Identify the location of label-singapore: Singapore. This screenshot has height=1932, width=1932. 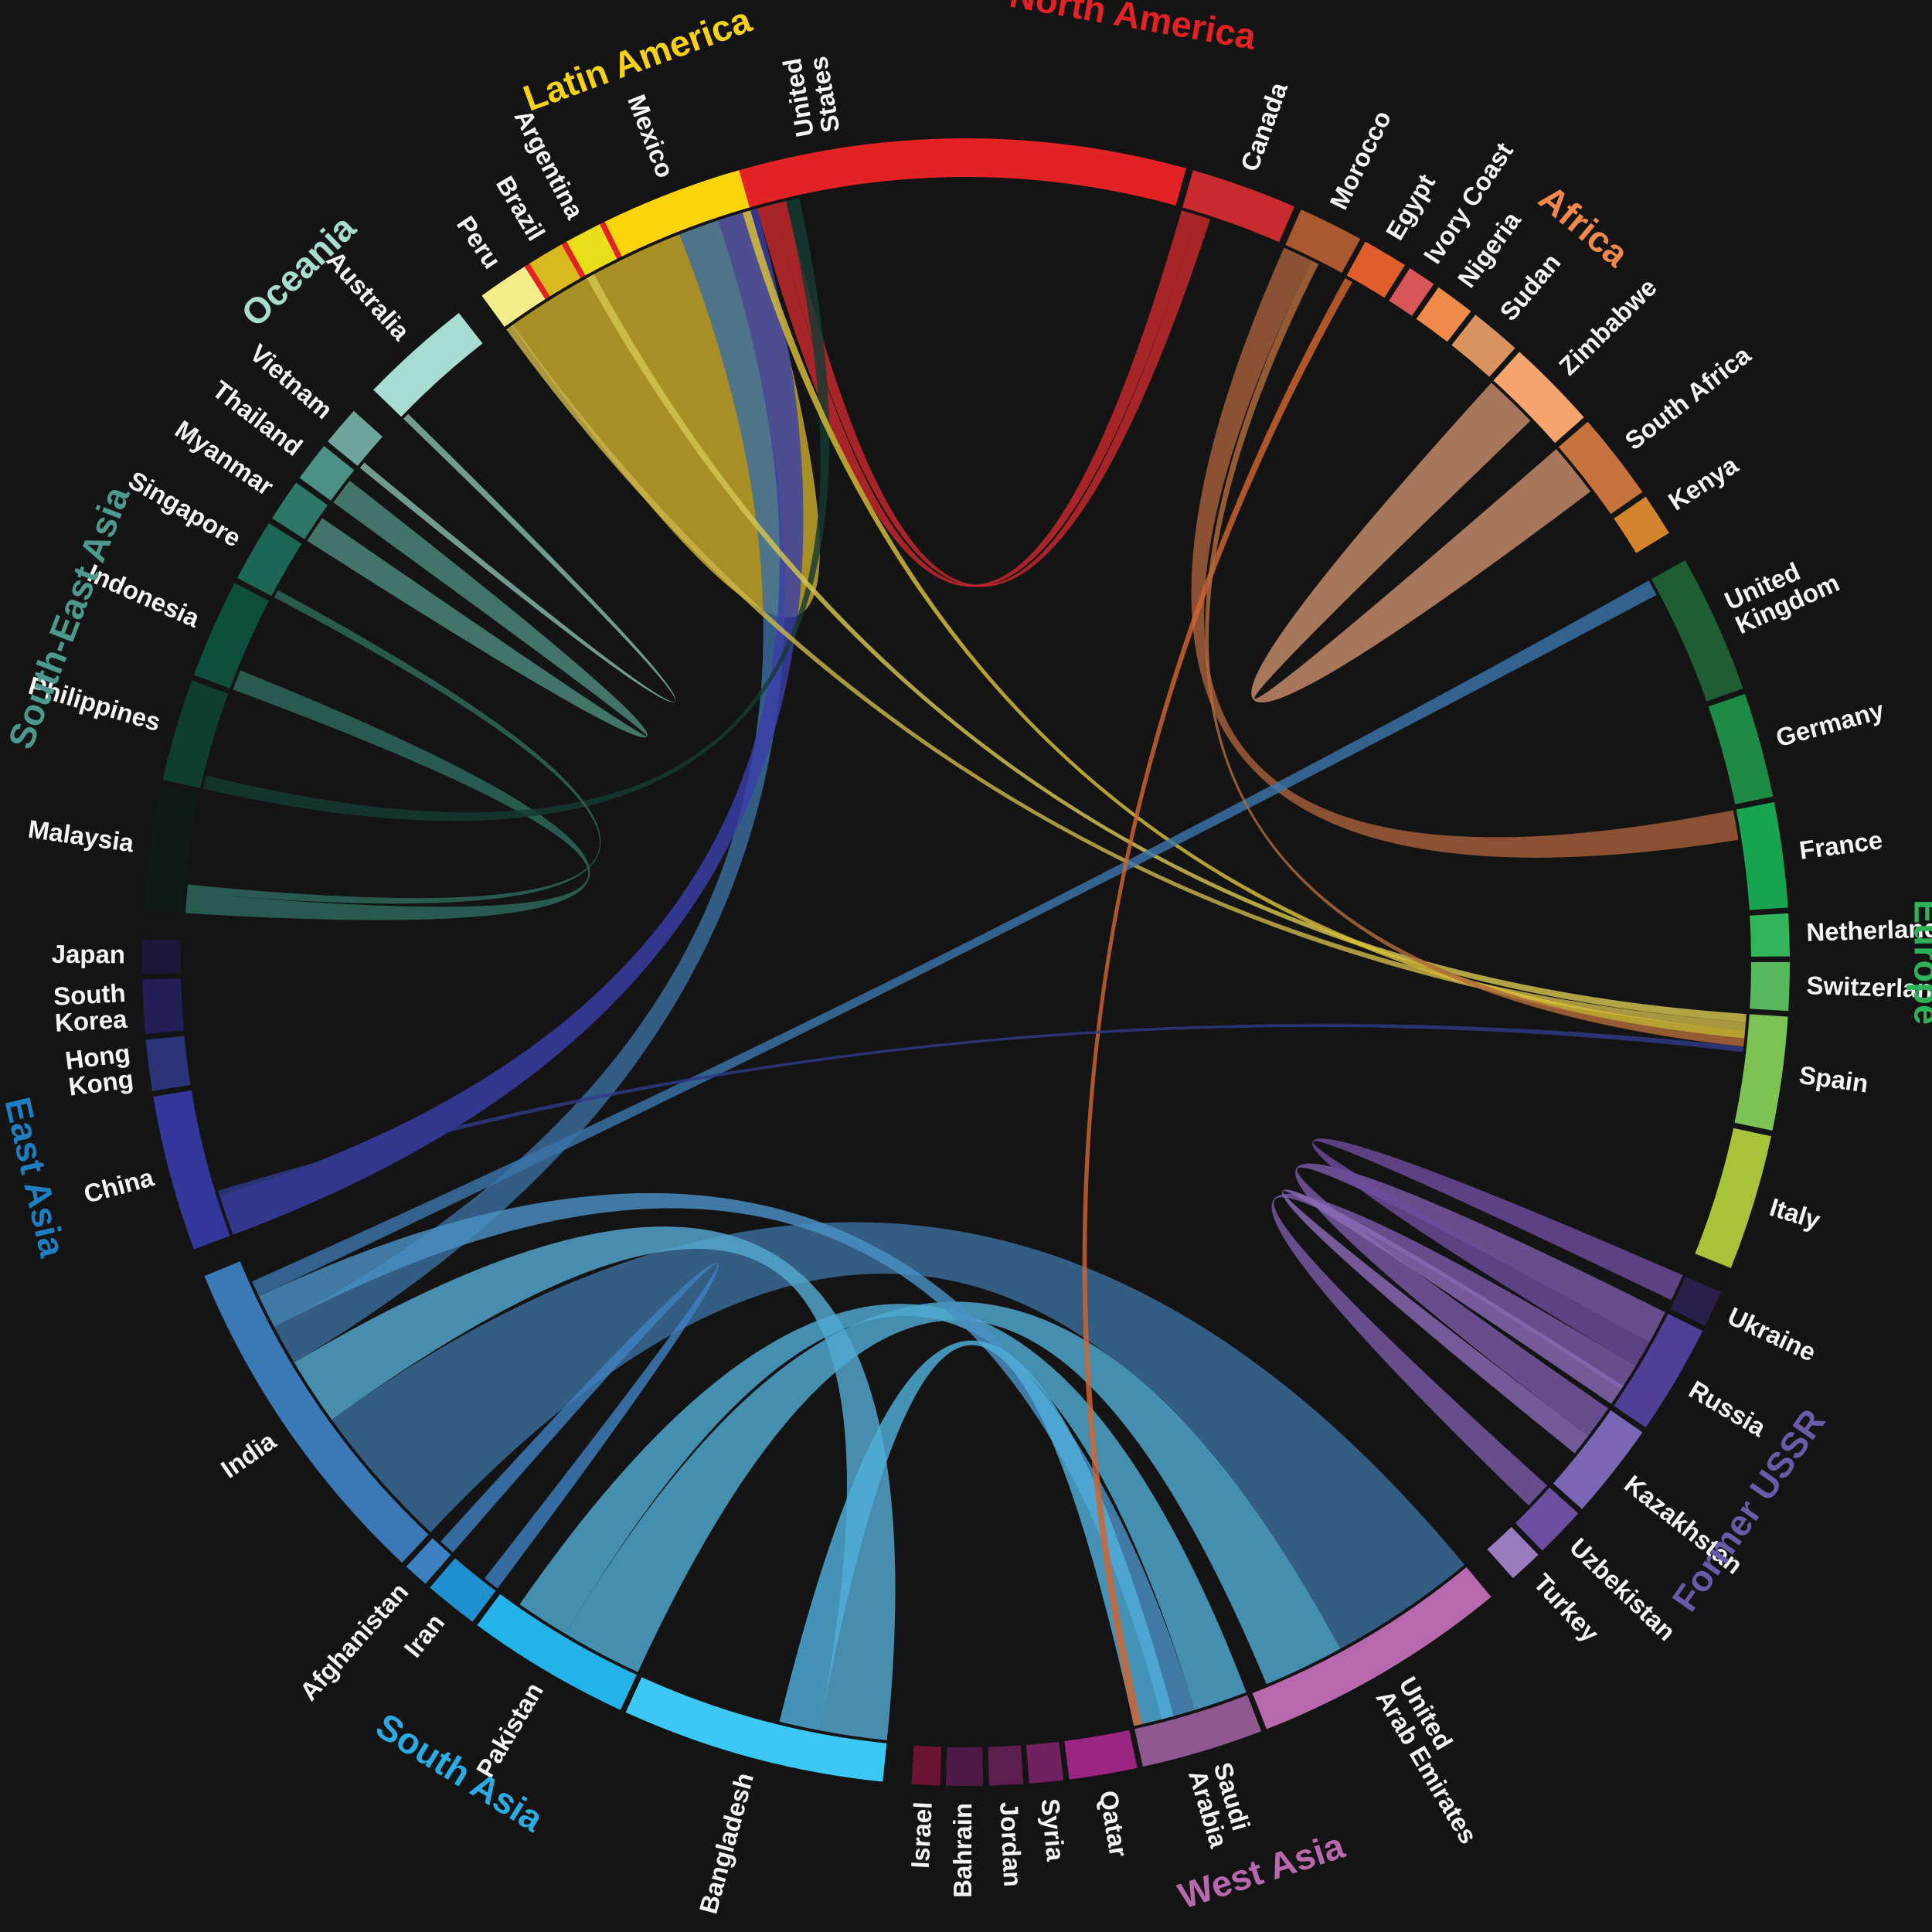
(185, 509).